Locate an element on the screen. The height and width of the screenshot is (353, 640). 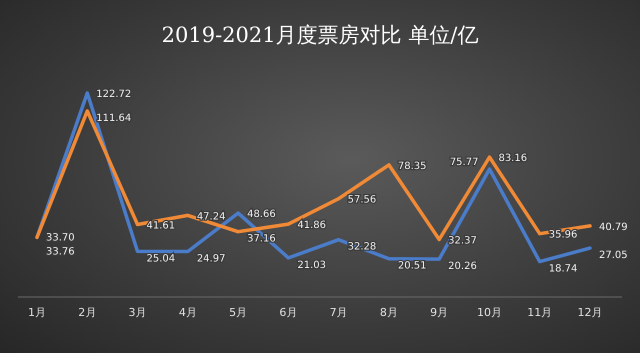
data-label: 21.03 is located at coordinates (311, 265).